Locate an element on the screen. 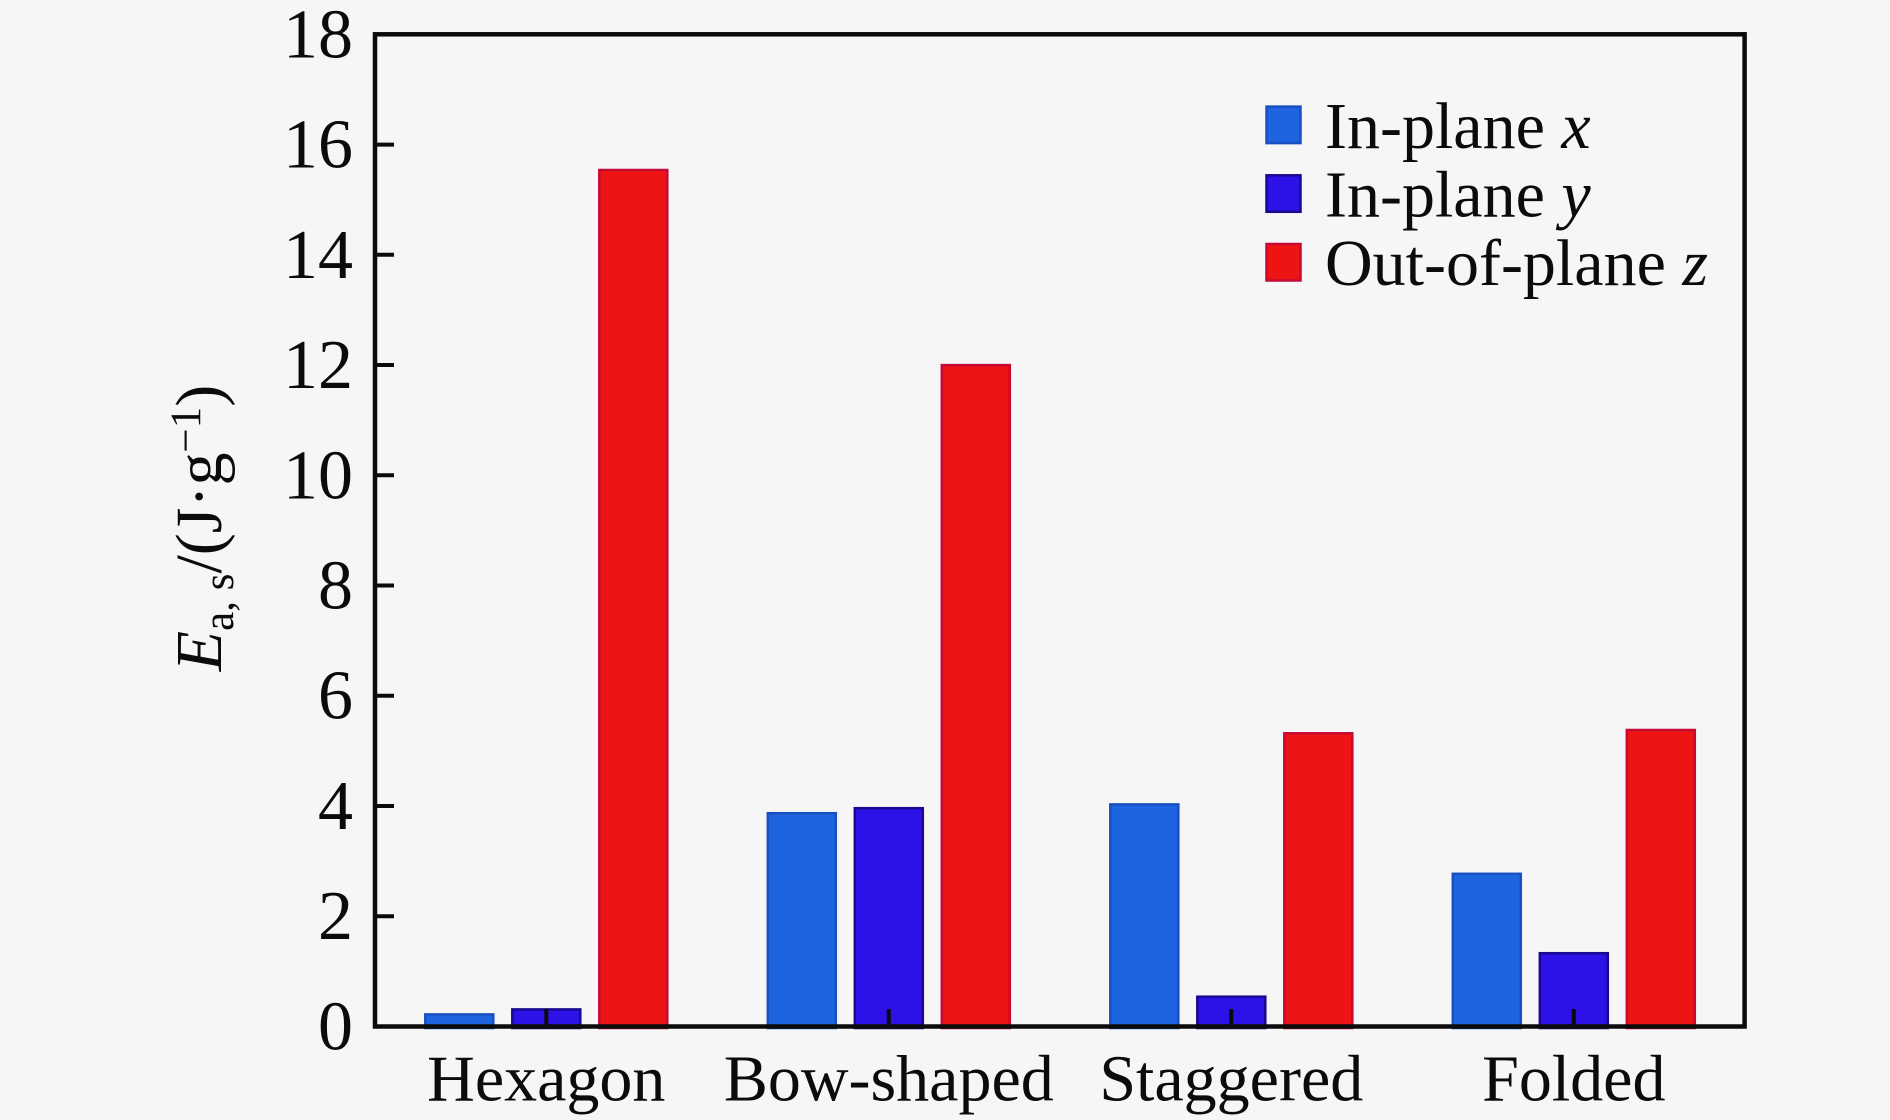 The image size is (1890, 1120). svg-text: In-plane x is located at coordinates (1458, 126).